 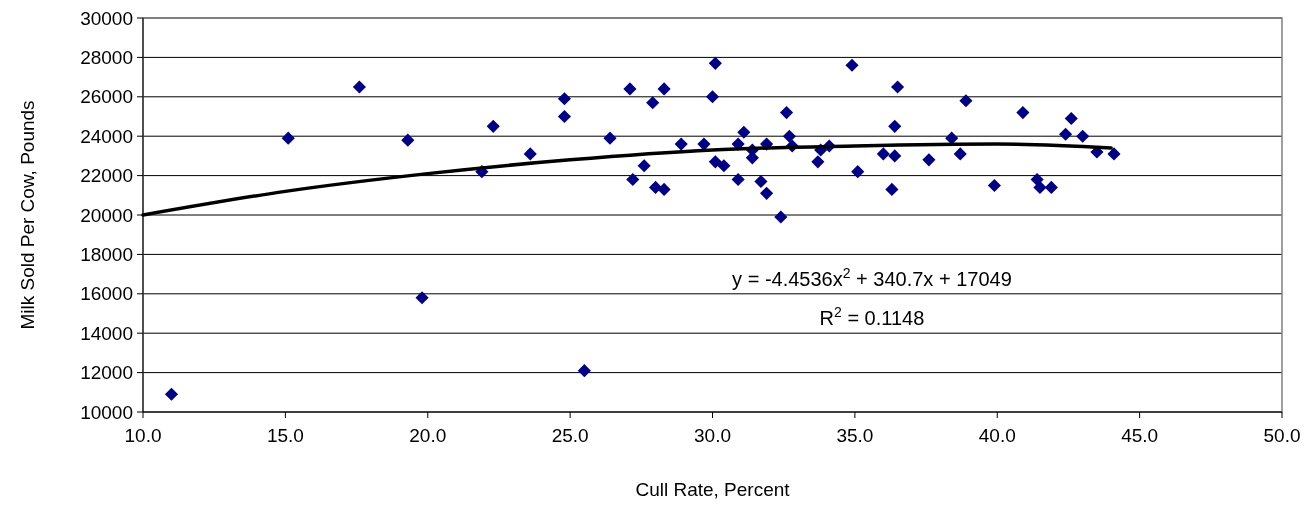 I want to click on y-tick-label: 16000, so click(x=106, y=294).